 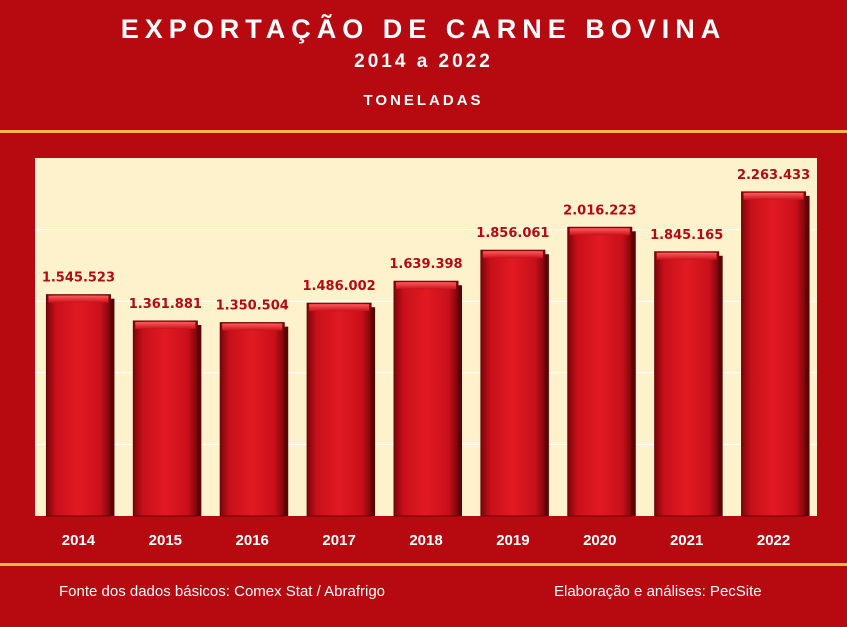 I want to click on bar-2018, so click(x=427, y=398).